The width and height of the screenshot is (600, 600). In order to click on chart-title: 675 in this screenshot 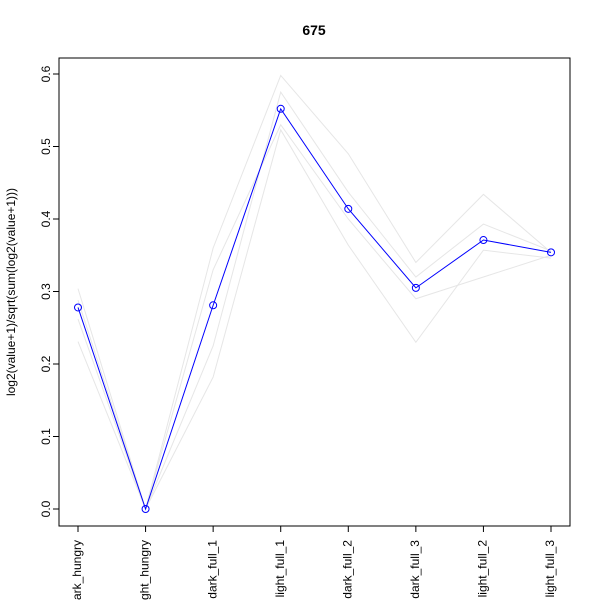, I will do `click(314, 30)`.